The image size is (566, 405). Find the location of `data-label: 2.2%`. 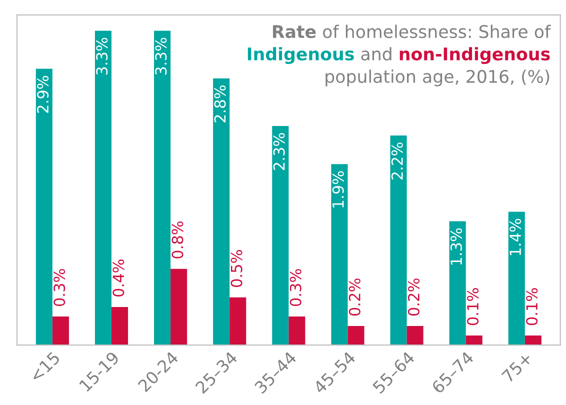

data-label: 2.2% is located at coordinates (397, 161).